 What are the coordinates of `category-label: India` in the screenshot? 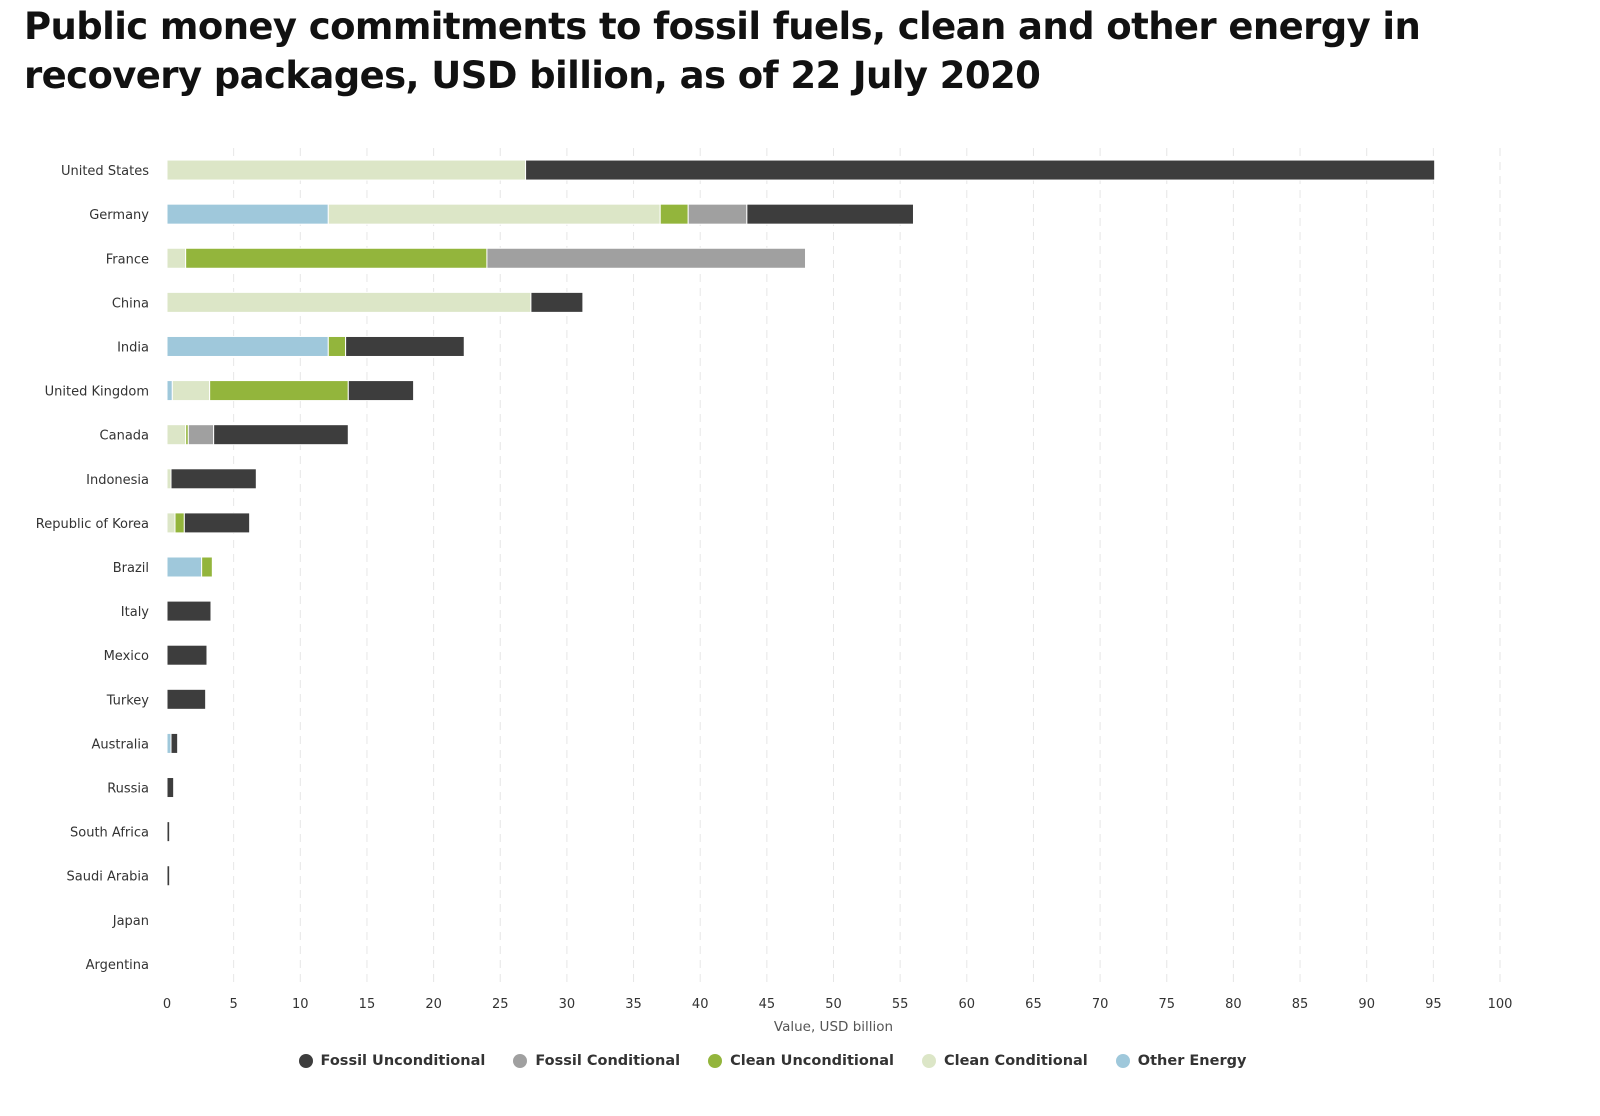 It's located at (133, 347).